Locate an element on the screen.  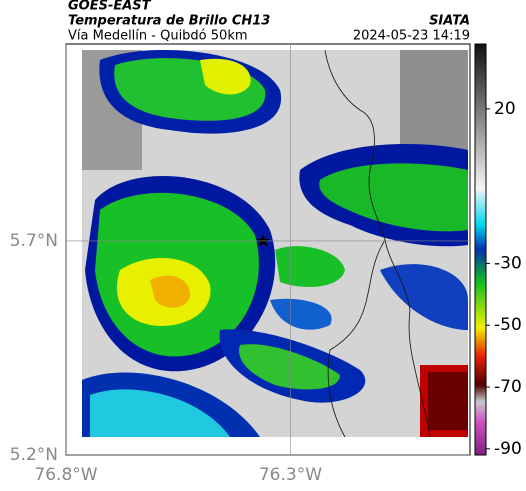
colorbar-tick-label: -90 is located at coordinates (508, 449).